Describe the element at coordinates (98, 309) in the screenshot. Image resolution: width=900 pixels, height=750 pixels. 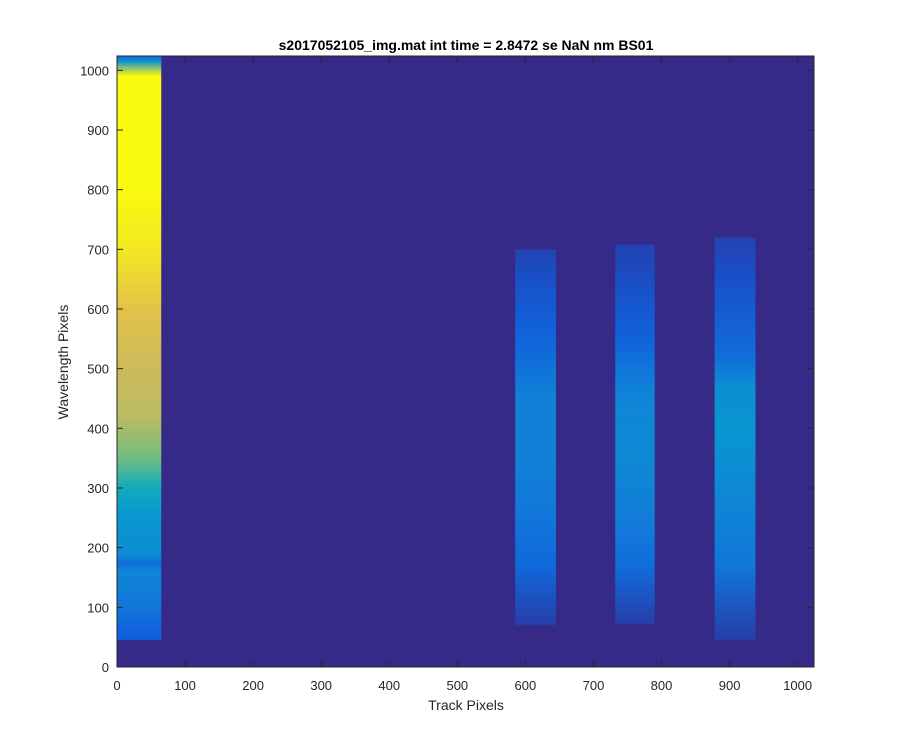
I see `y-tick-label: 600` at that location.